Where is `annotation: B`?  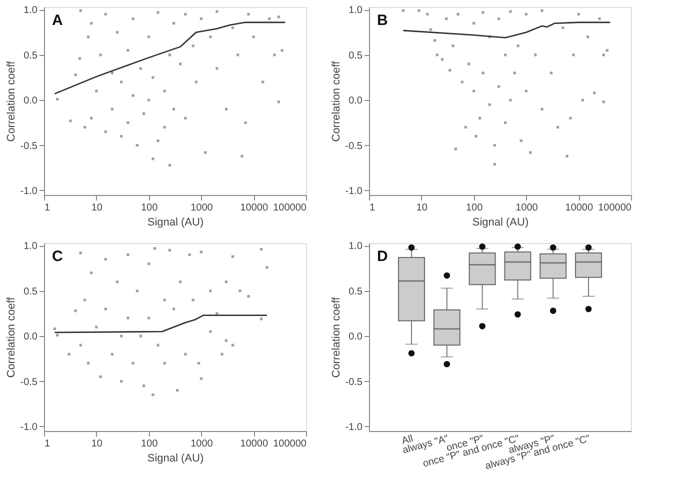 annotation: B is located at coordinates (382, 20).